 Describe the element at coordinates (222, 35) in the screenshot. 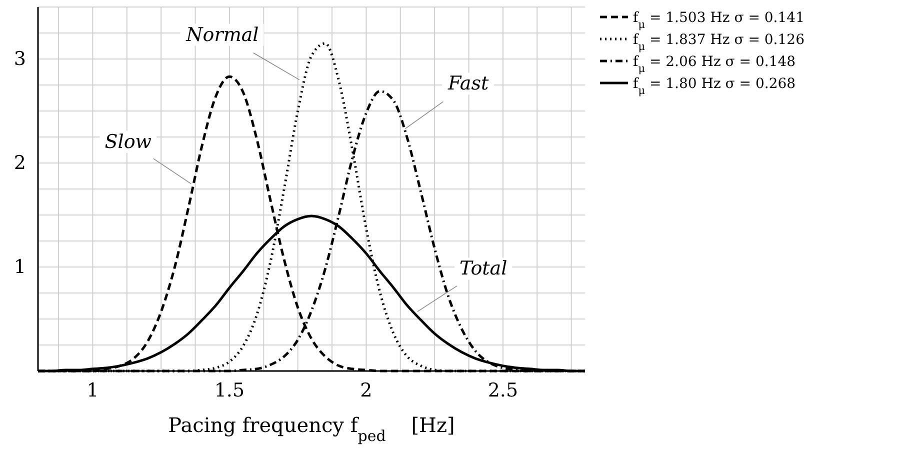

I see `annotation: Normal` at that location.